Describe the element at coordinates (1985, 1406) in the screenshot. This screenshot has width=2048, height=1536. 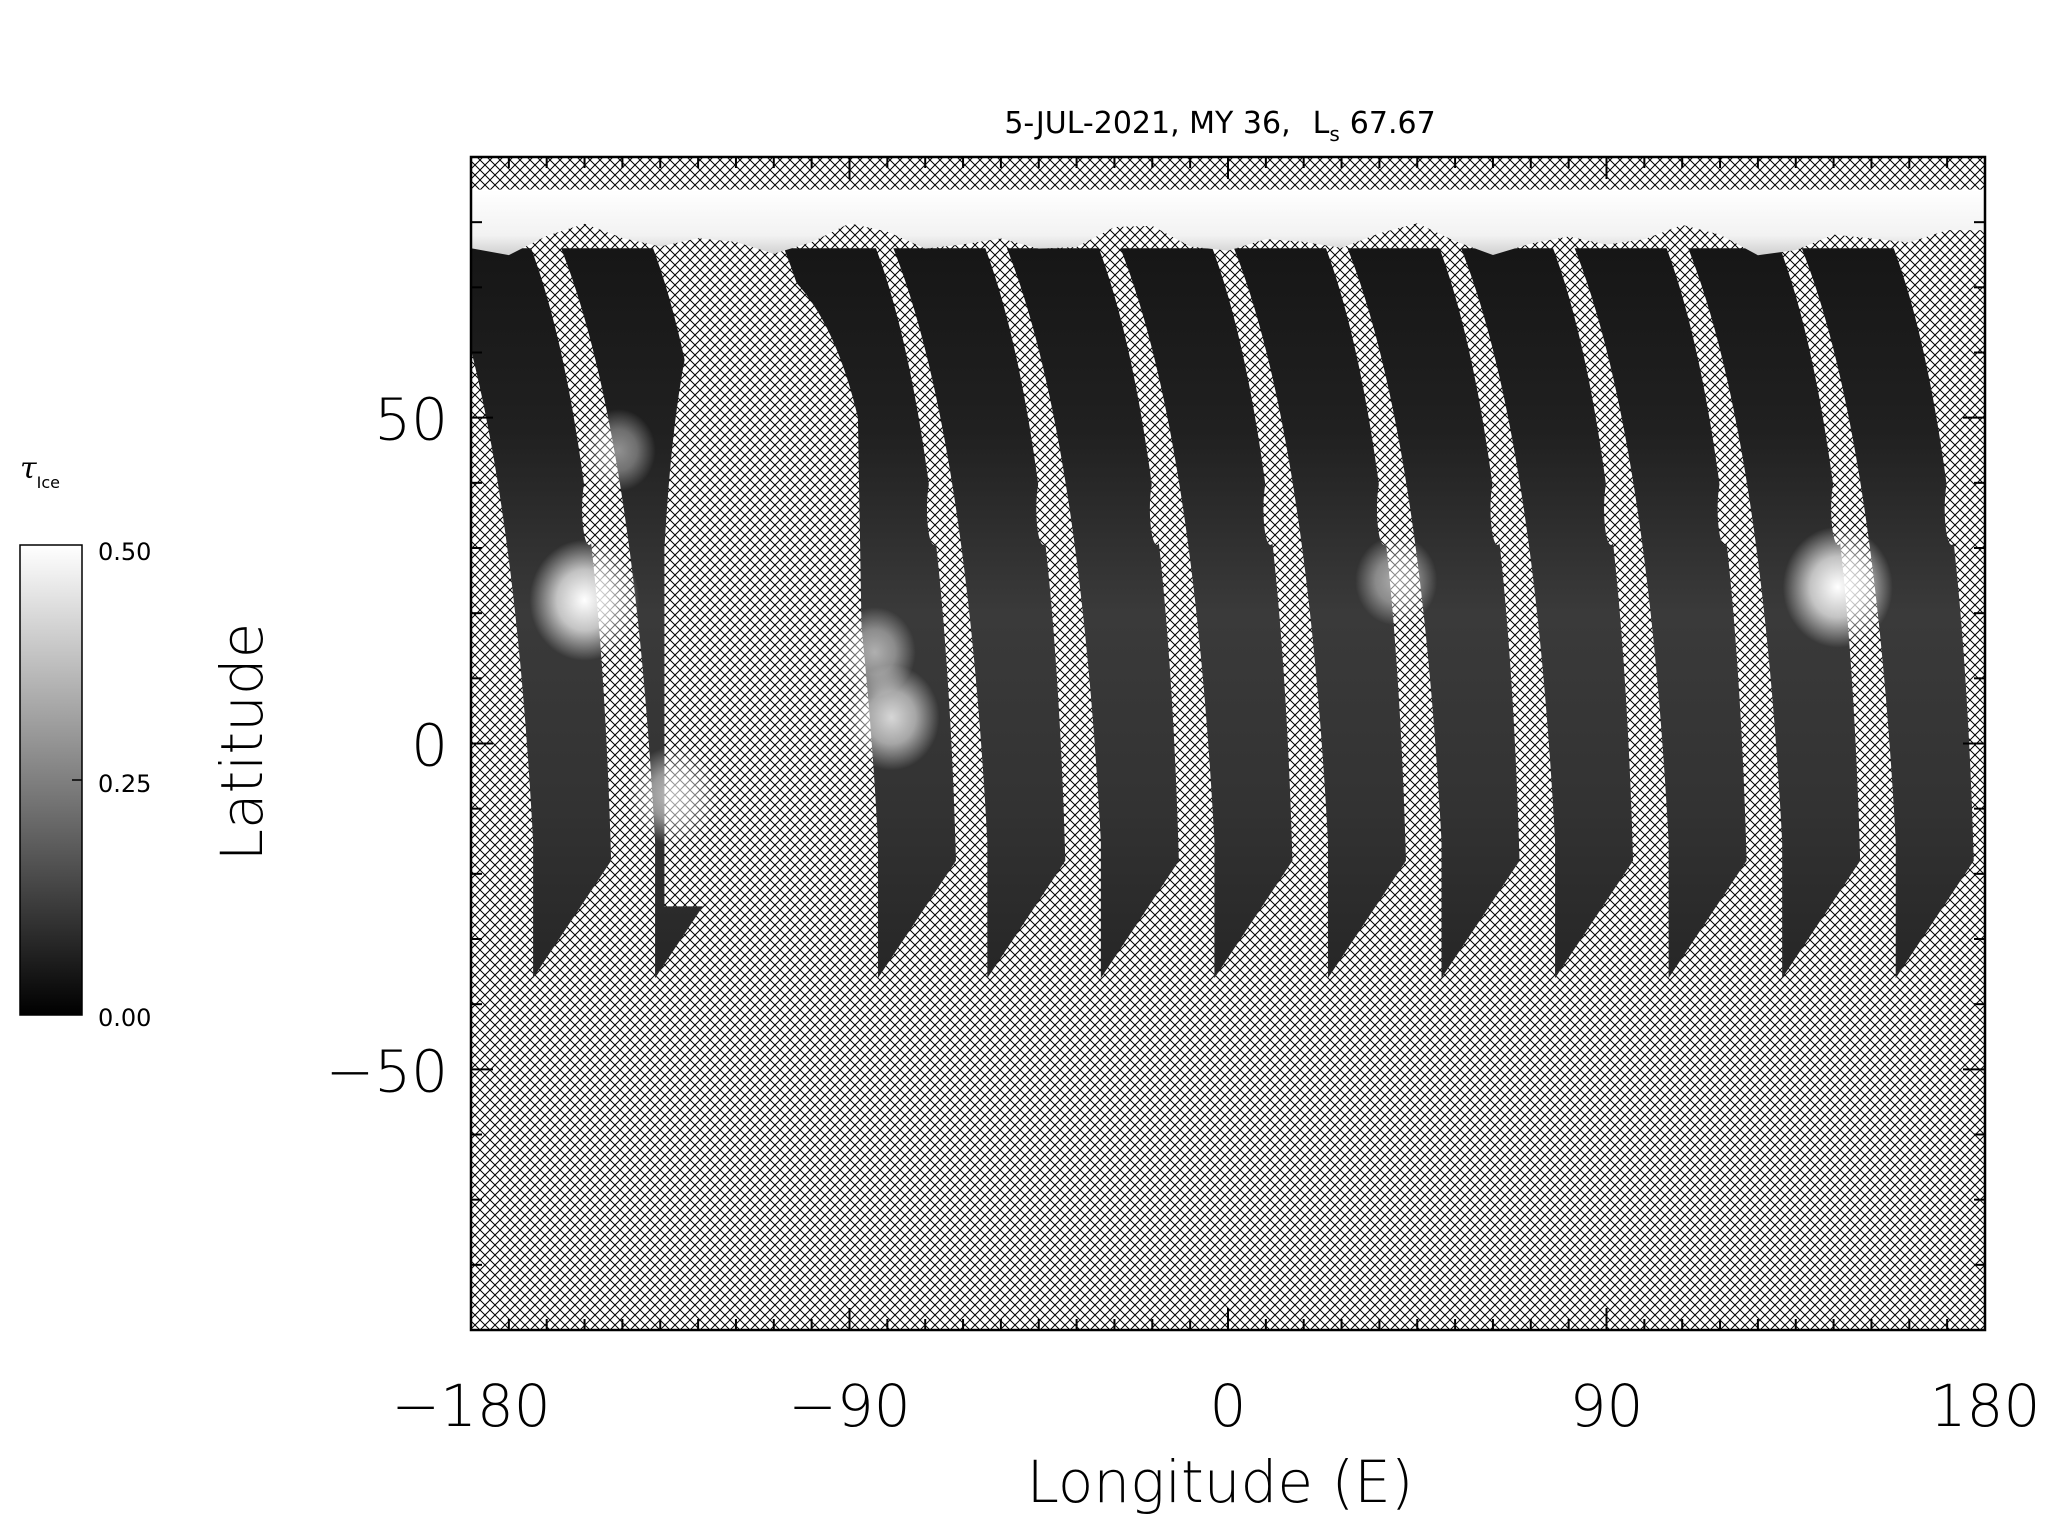
I see `x-tick-label: 180` at that location.